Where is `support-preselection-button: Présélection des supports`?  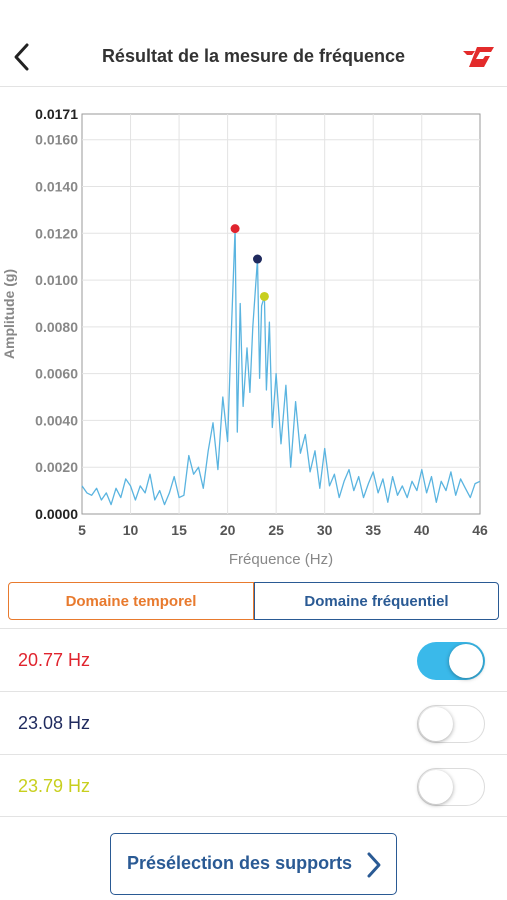 support-preselection-button: Présélection des supports is located at coordinates (253, 864).